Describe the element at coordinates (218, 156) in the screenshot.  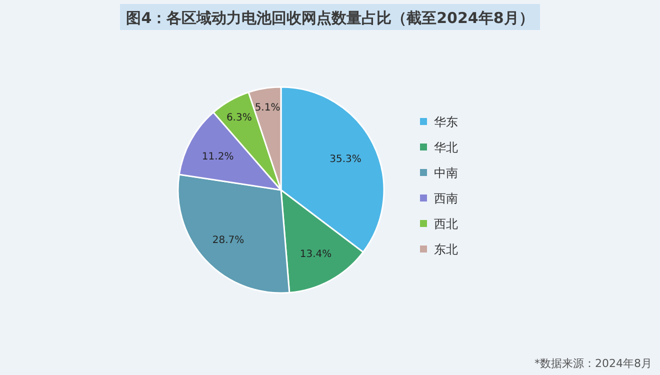
I see `data-label: 11.2%` at that location.